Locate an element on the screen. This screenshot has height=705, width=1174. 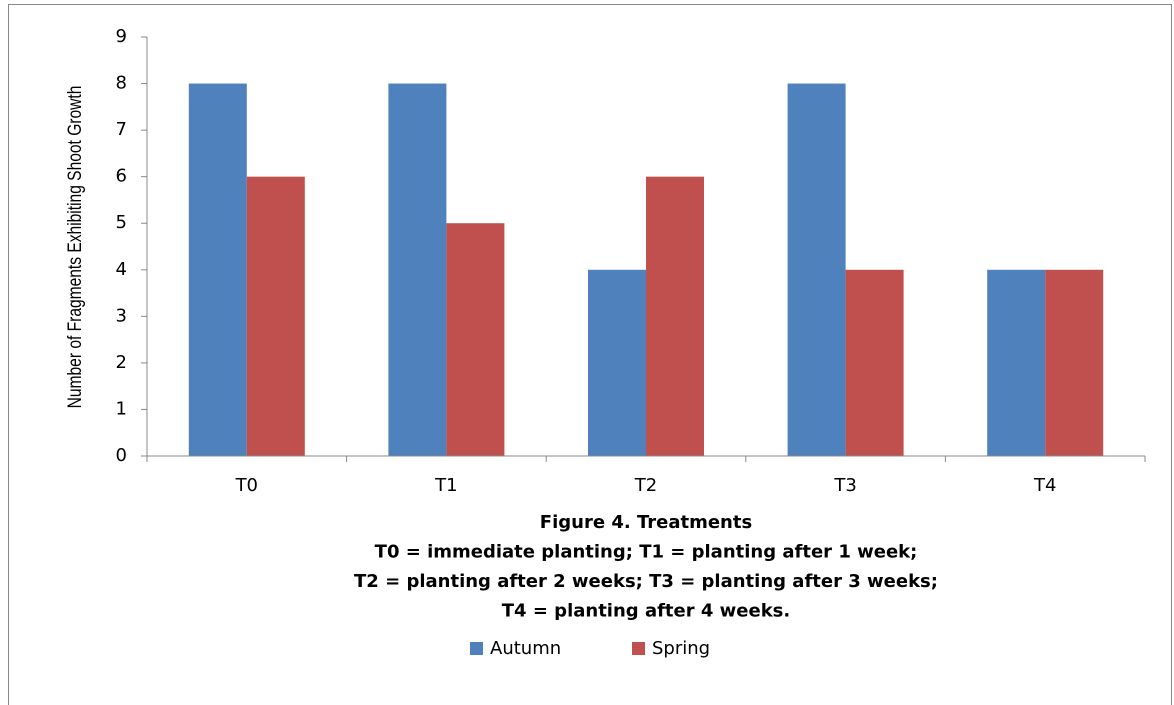
y-tick-label: 8 is located at coordinates (121, 83).